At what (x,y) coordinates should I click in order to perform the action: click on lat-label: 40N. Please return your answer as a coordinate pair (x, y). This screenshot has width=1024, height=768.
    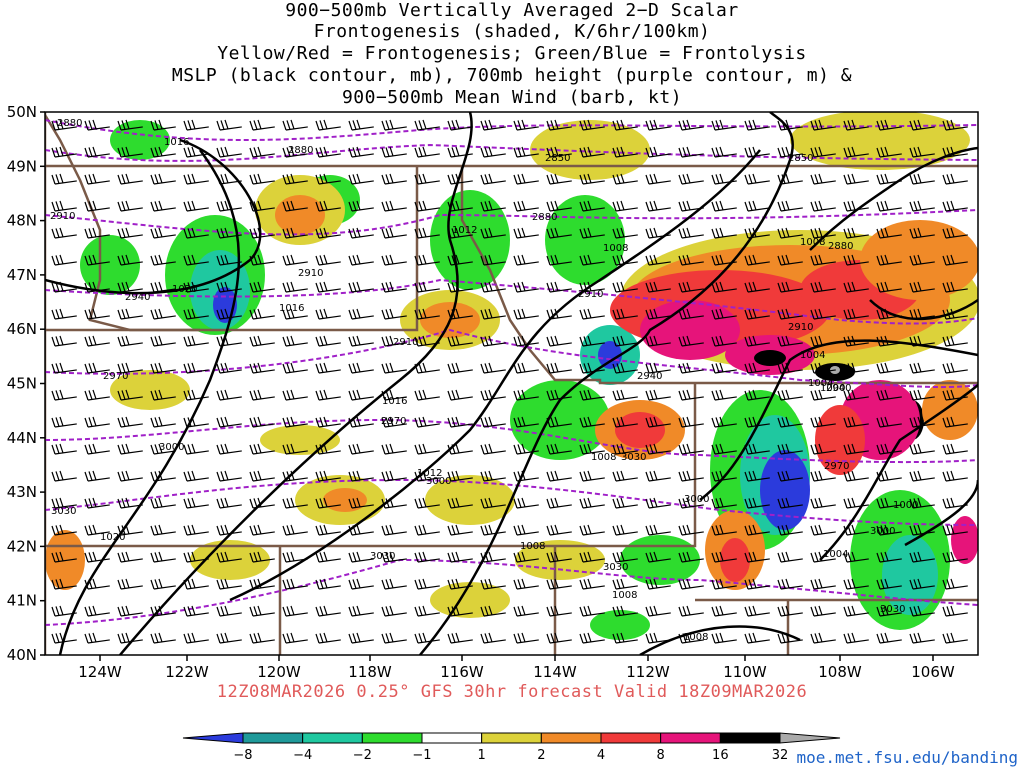
    Looking at the image, I should click on (22, 655).